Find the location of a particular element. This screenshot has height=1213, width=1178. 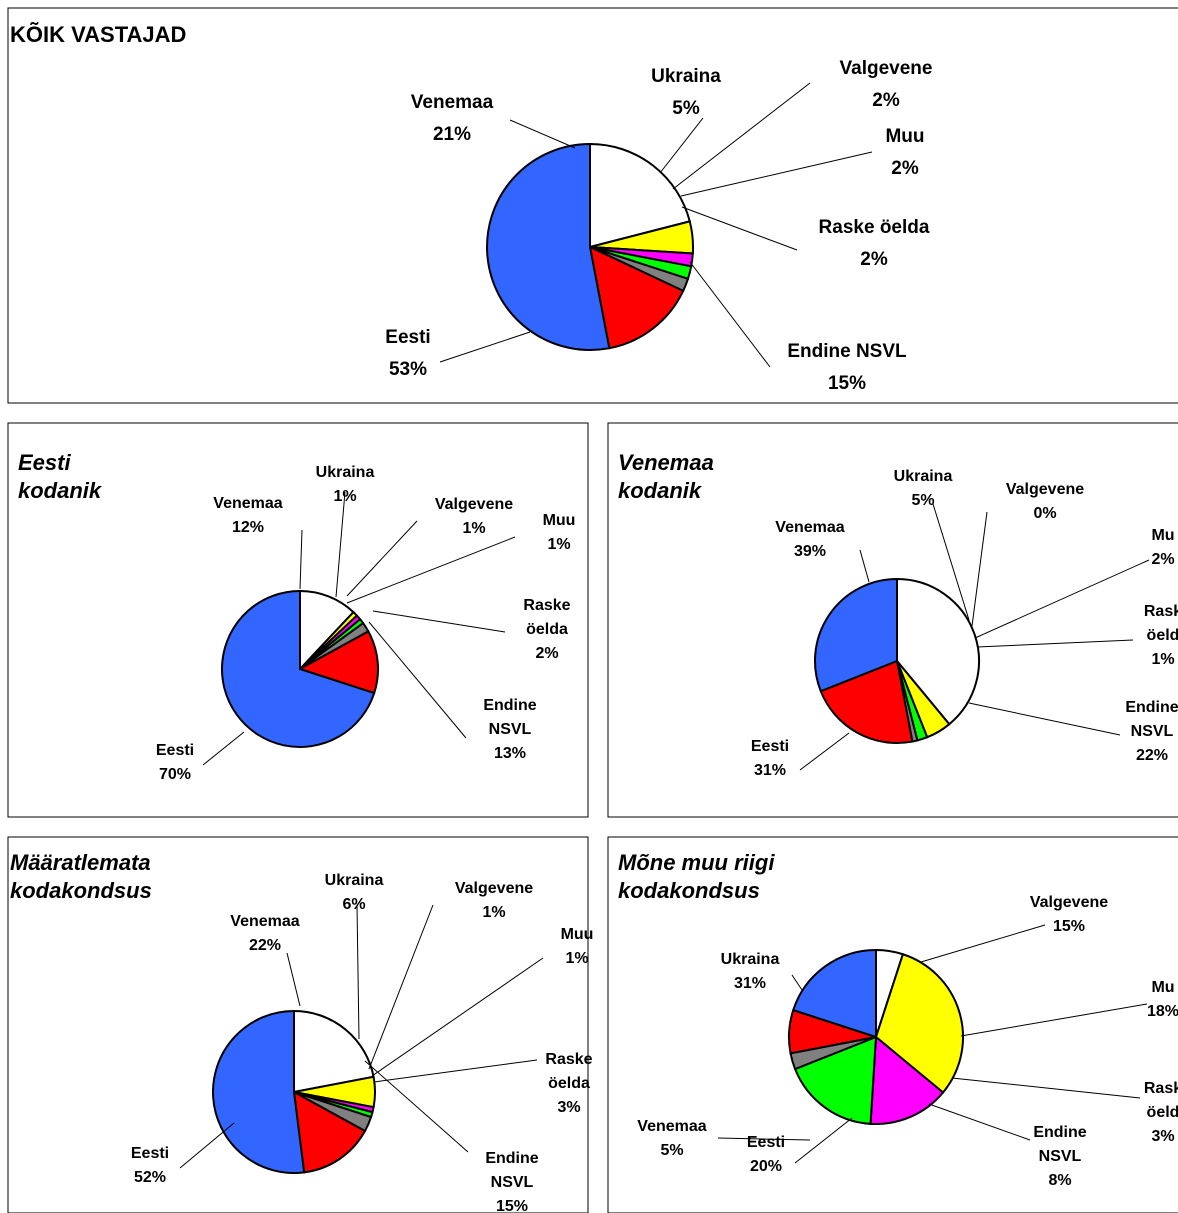

slice-valgevene is located at coordinates (907, 1079).